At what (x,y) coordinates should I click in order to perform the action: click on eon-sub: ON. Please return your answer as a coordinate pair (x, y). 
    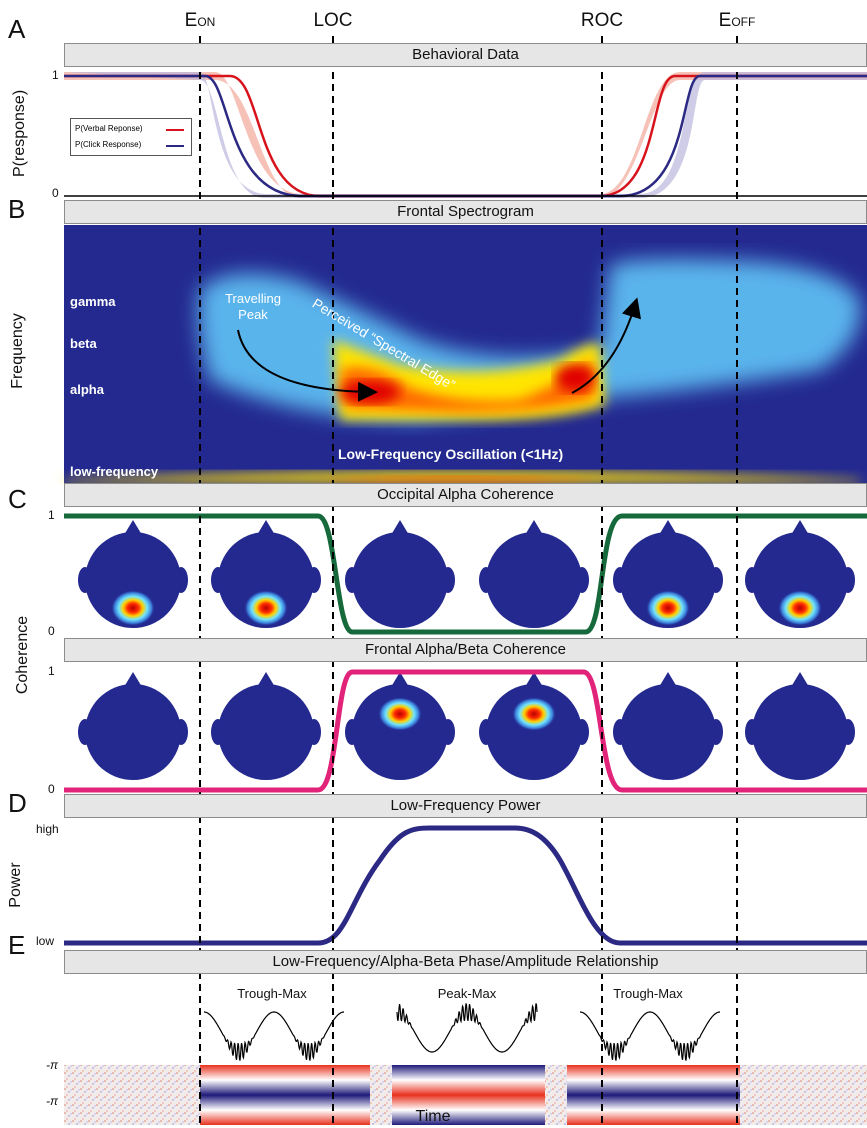
    Looking at the image, I should click on (206, 22).